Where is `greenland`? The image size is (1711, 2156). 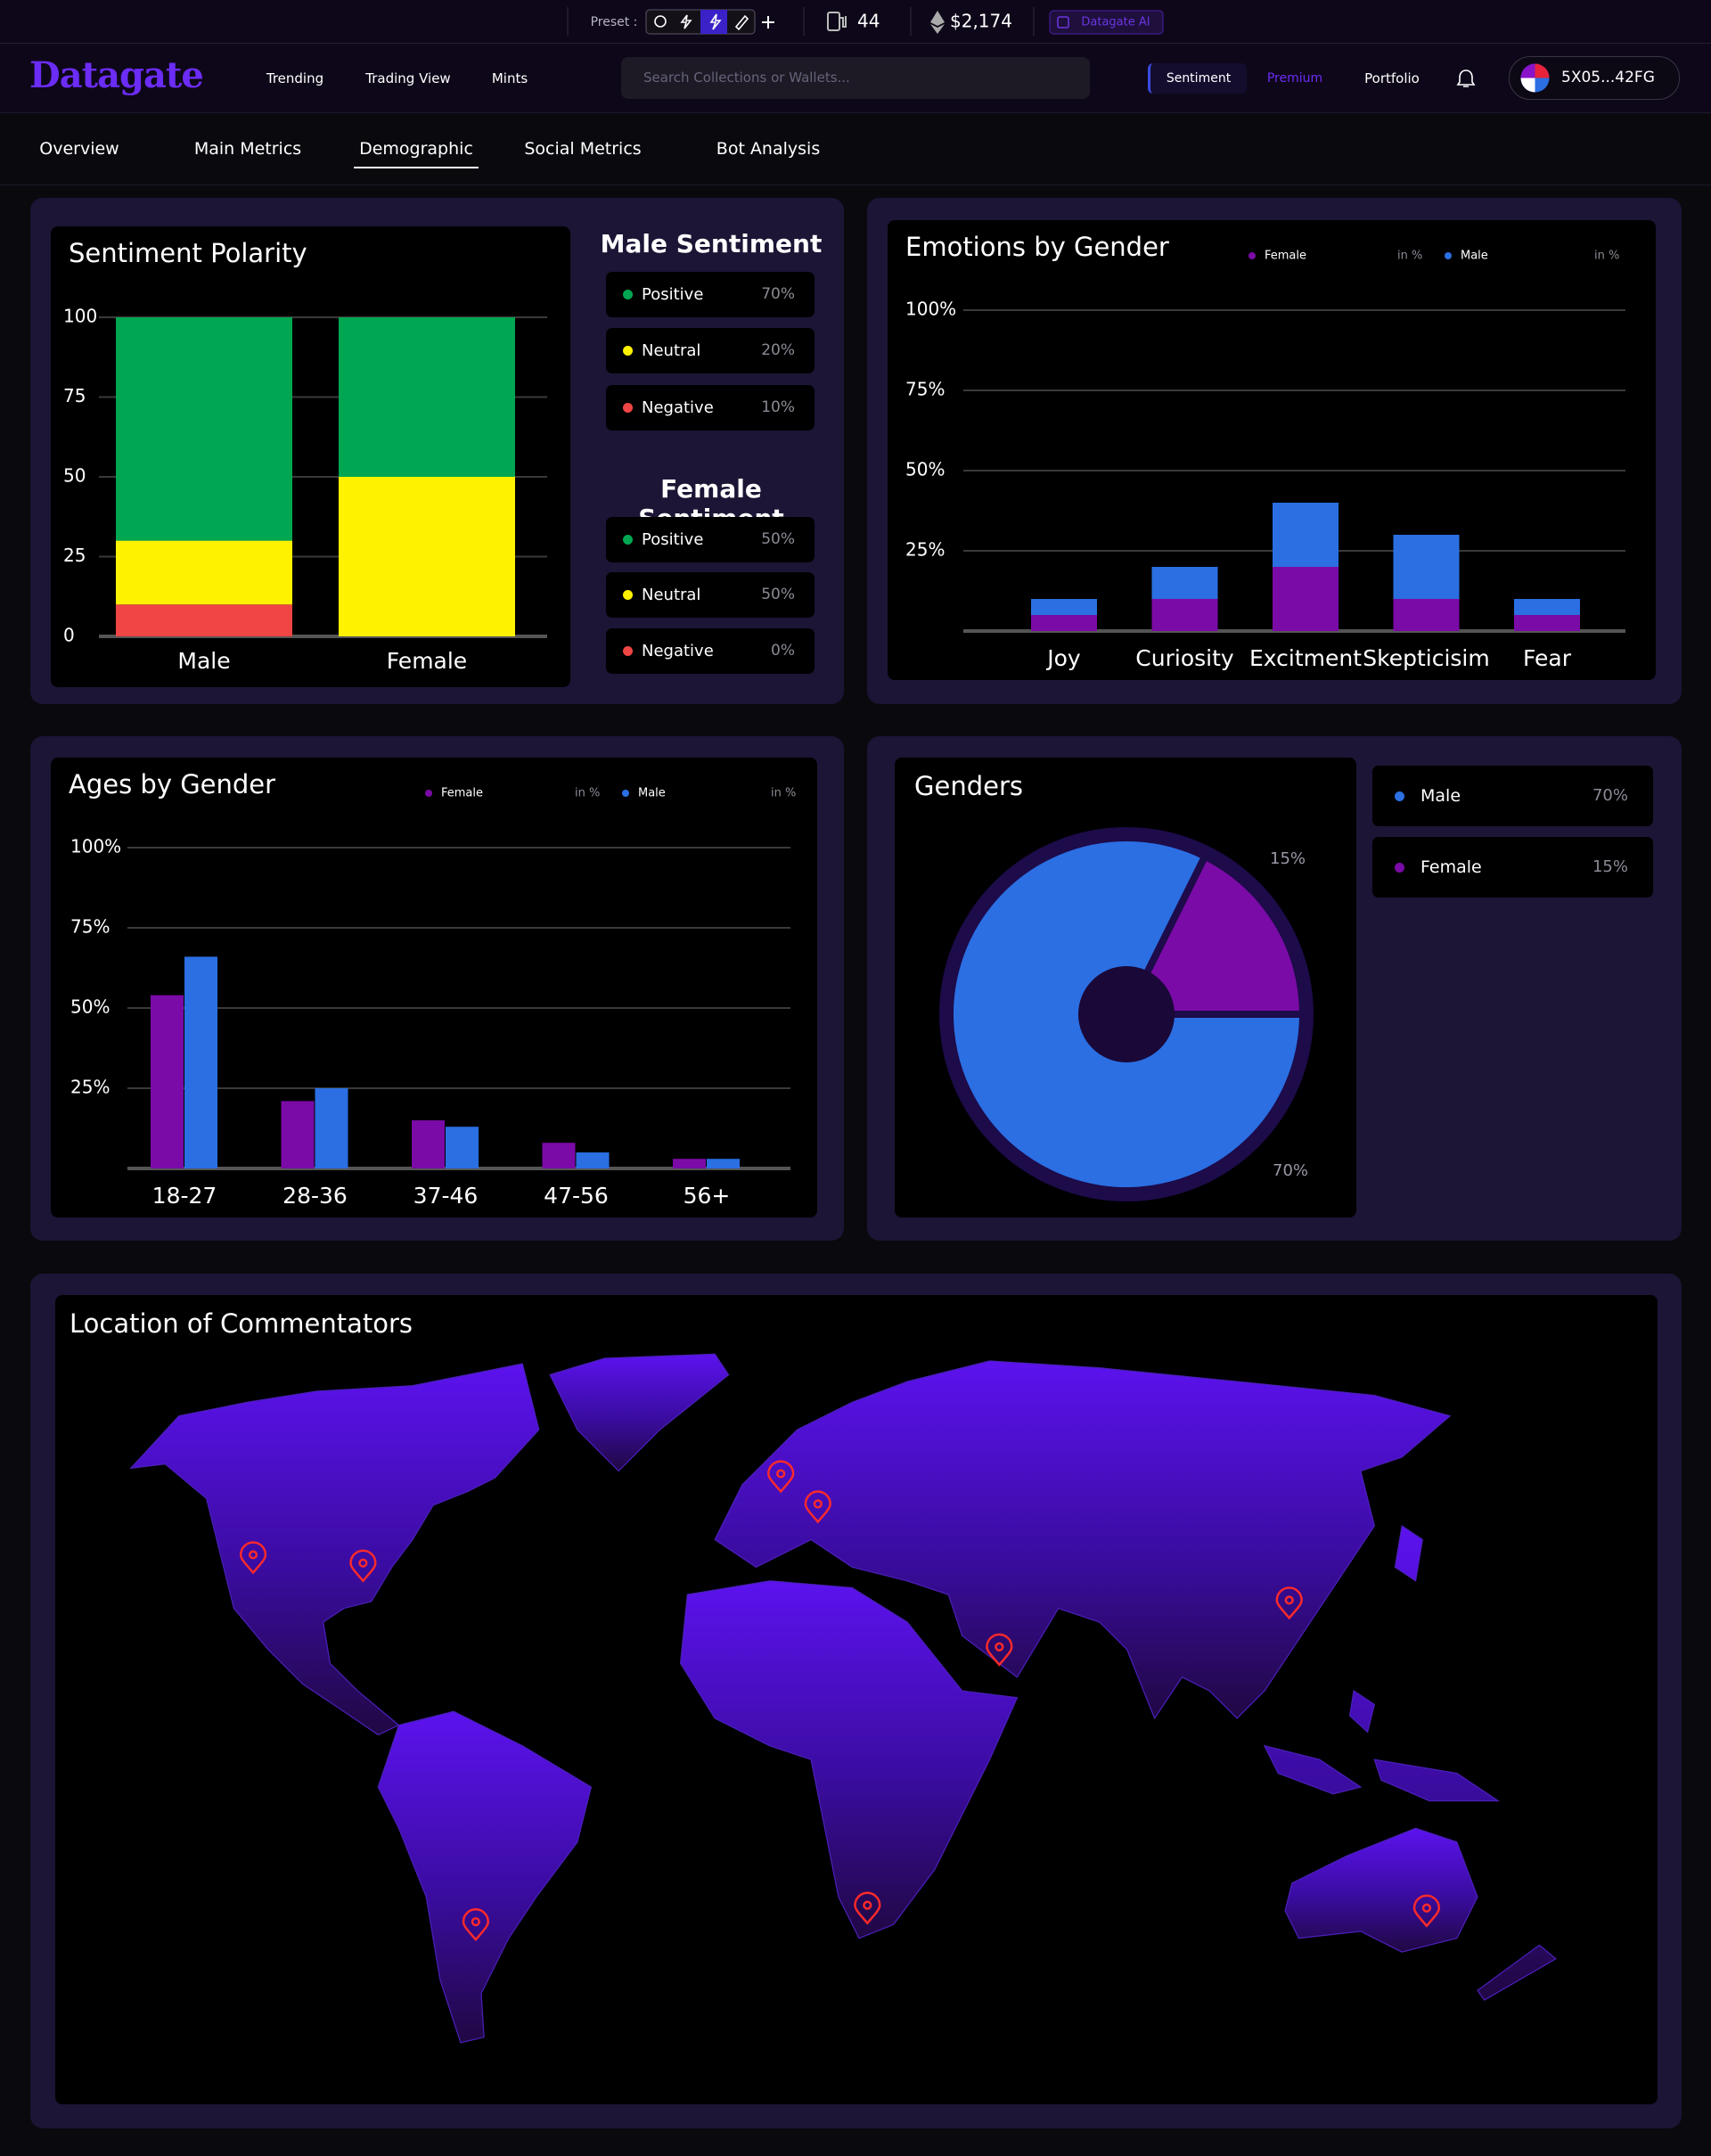 greenland is located at coordinates (639, 1413).